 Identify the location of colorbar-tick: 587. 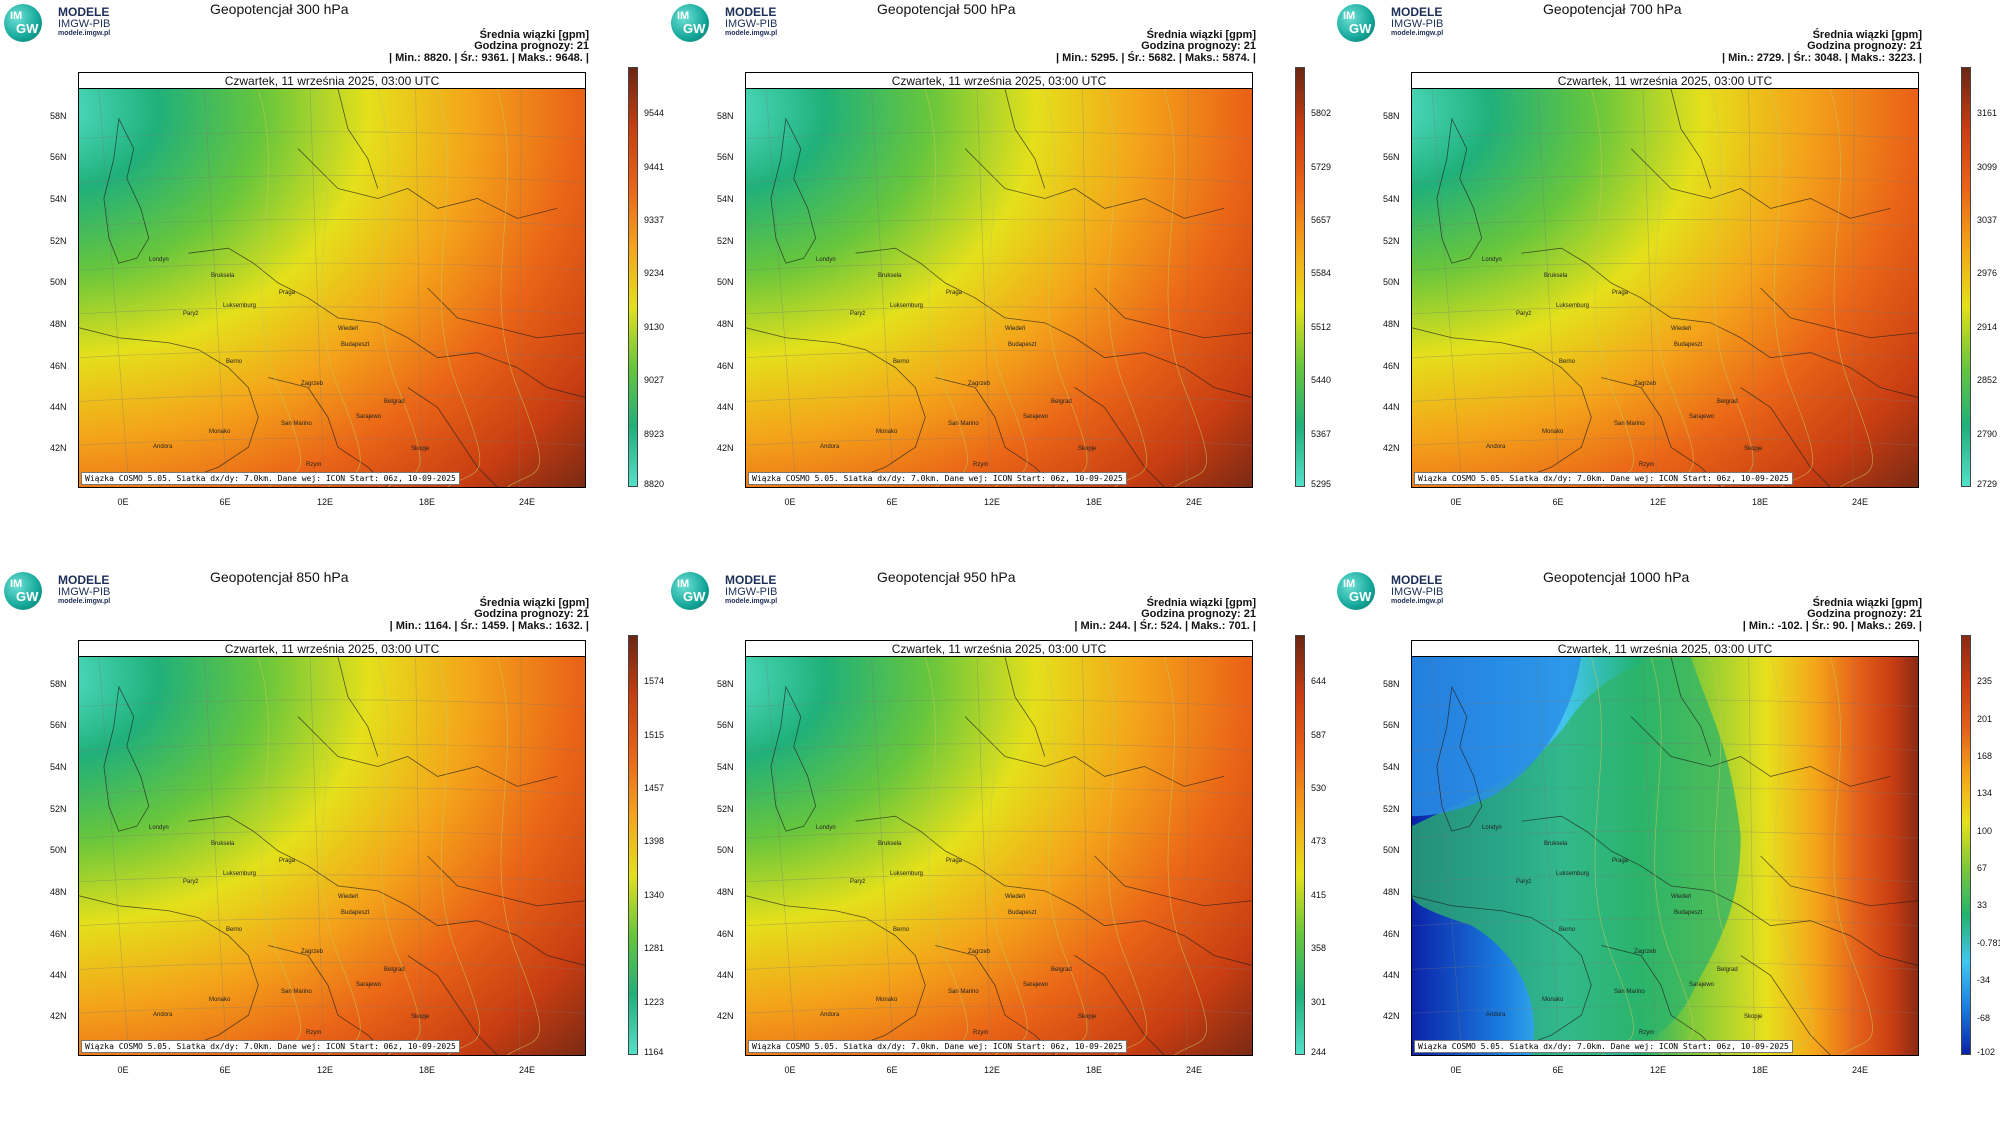
(1319, 734).